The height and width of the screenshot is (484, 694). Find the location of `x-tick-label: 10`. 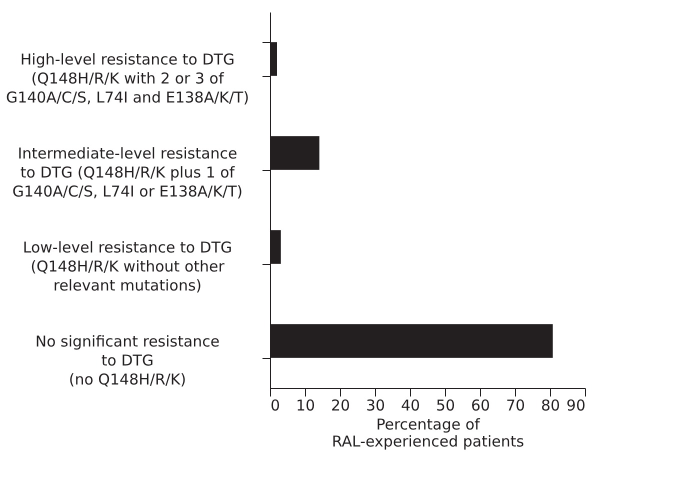

x-tick-label: 10 is located at coordinates (306, 405).